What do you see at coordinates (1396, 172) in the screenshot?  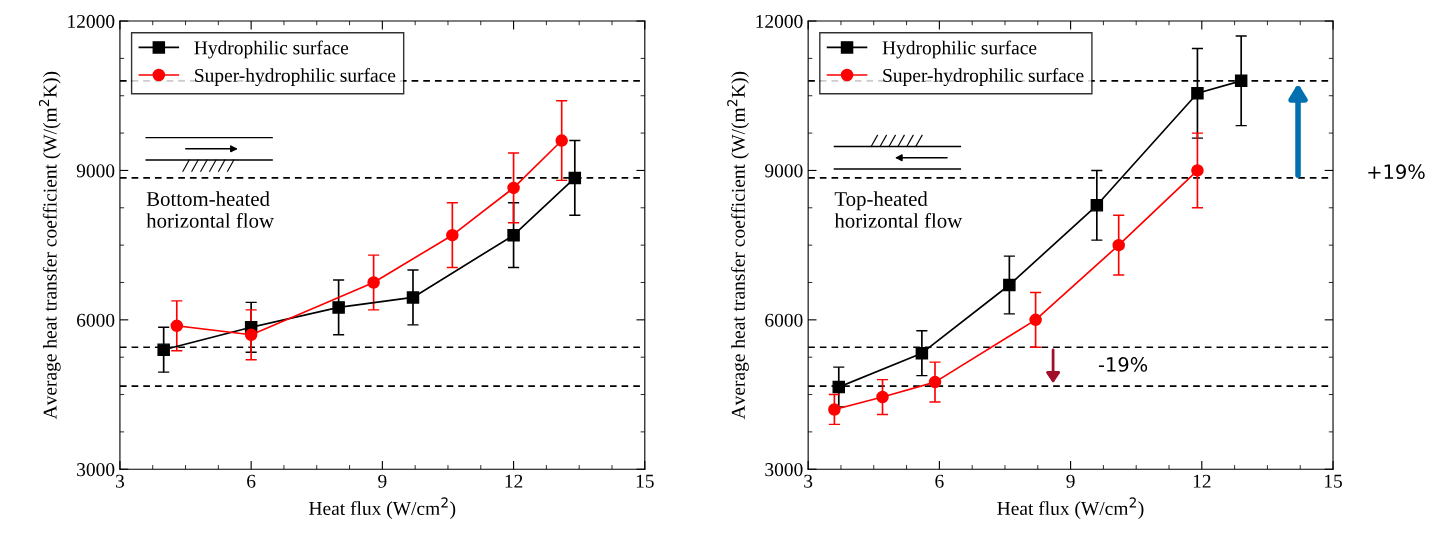 I see `text: +19%` at bounding box center [1396, 172].